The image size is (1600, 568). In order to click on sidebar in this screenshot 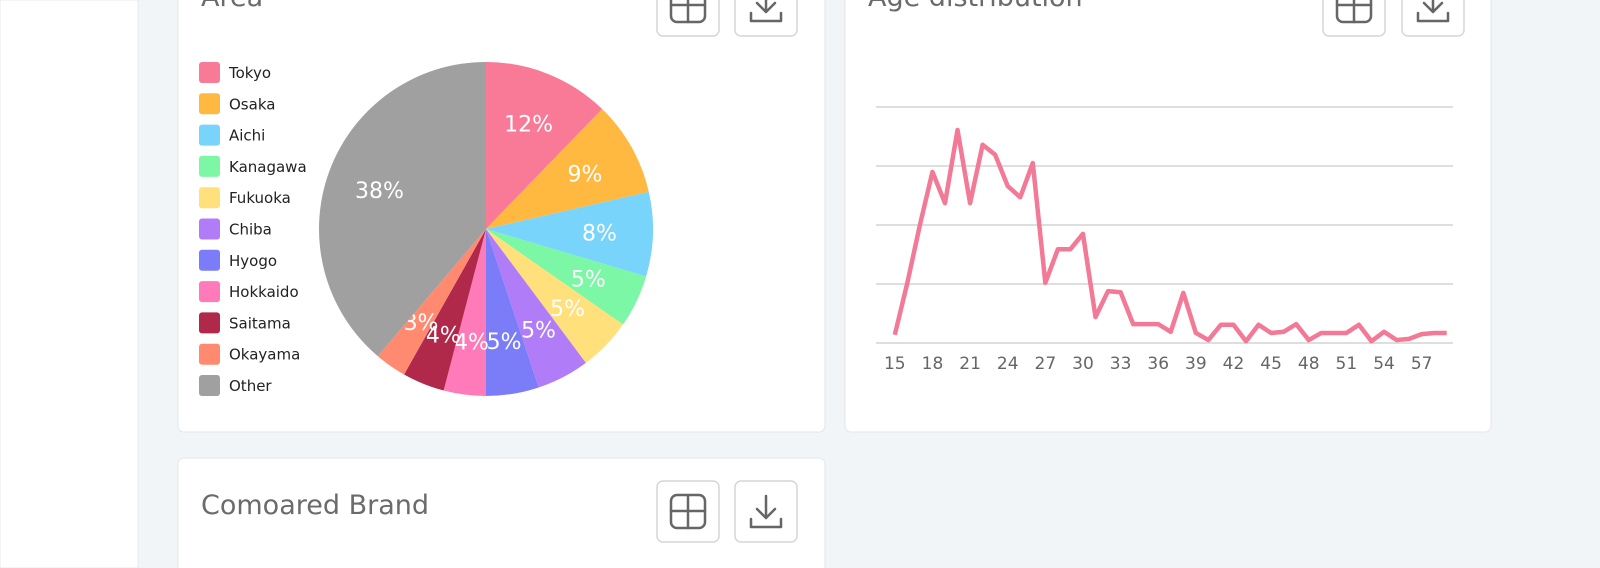, I will do `click(69, 284)`.